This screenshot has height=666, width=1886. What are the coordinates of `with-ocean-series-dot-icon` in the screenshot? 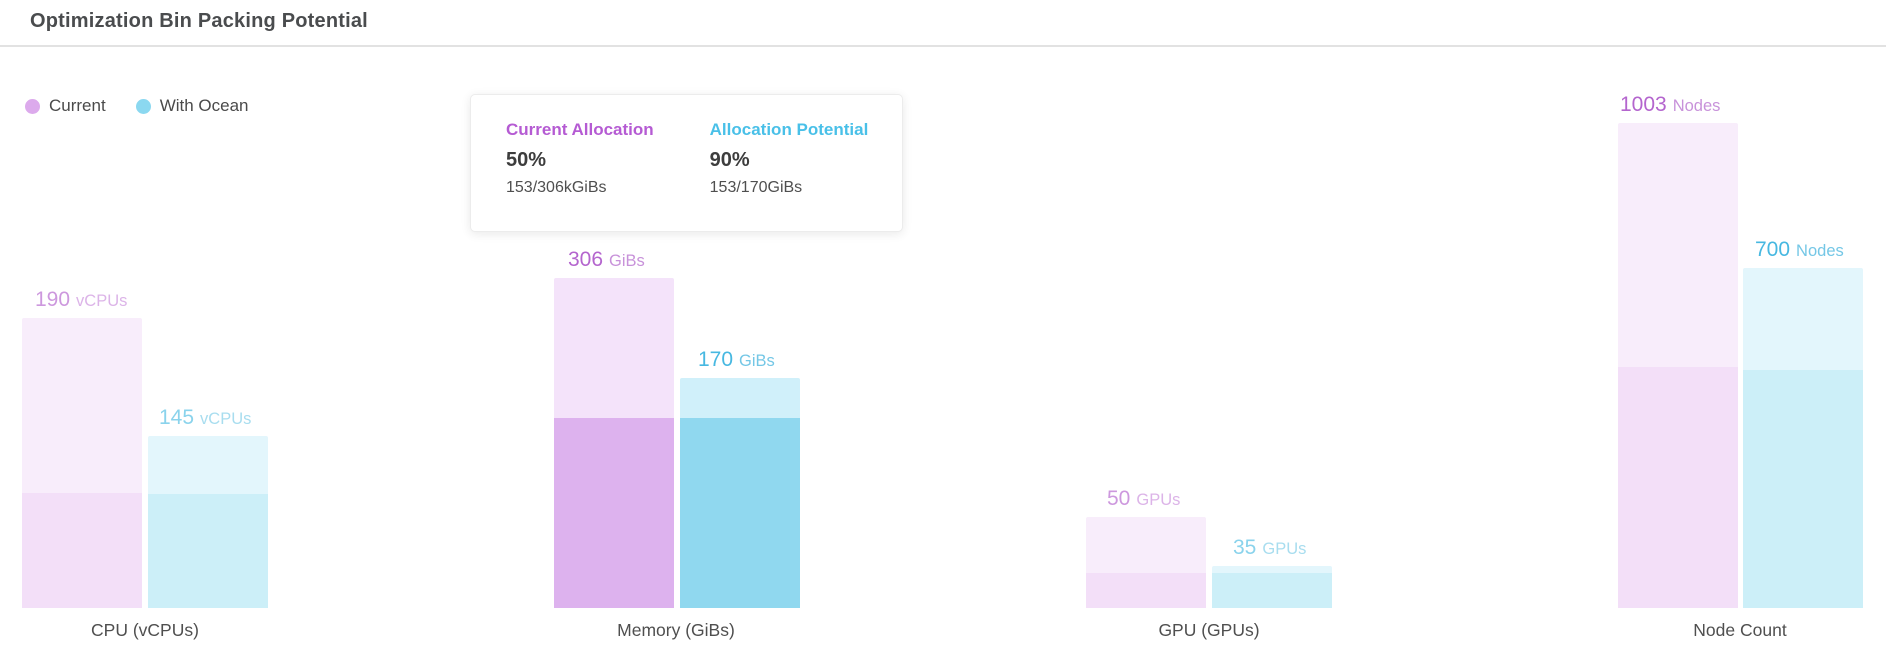 It's located at (143, 106).